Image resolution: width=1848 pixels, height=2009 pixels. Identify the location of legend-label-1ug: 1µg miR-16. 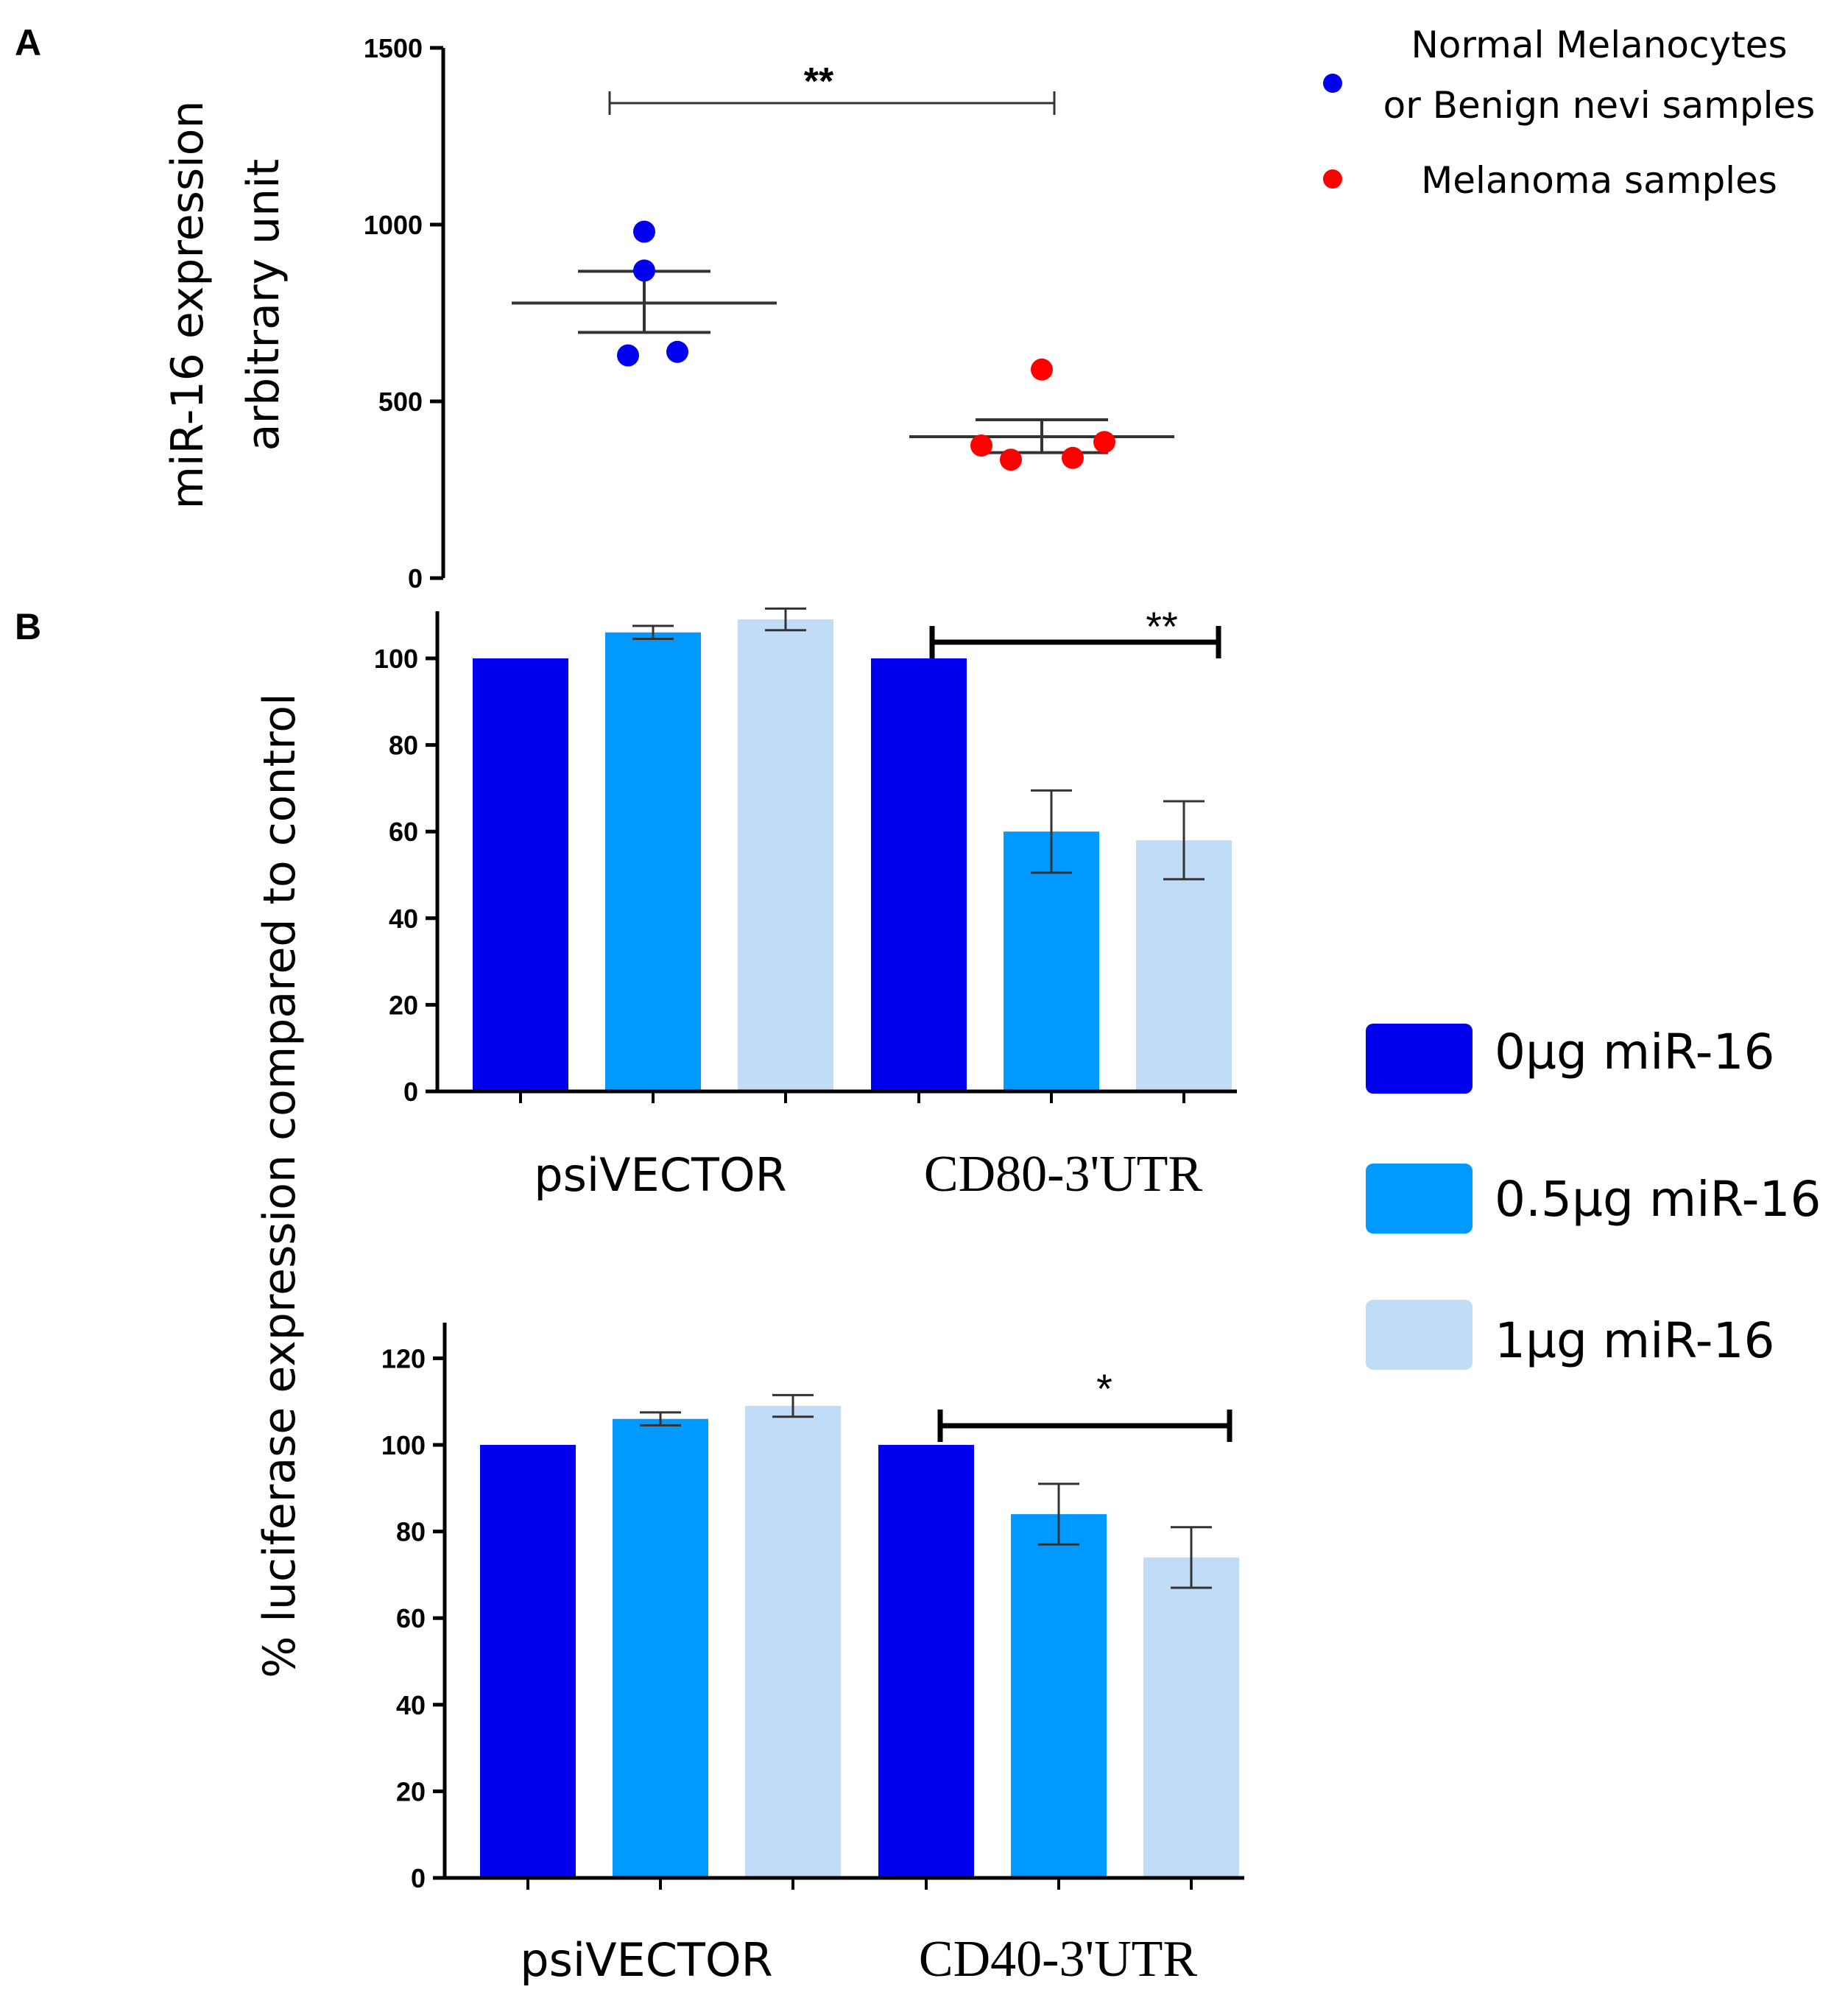
(1634, 1340).